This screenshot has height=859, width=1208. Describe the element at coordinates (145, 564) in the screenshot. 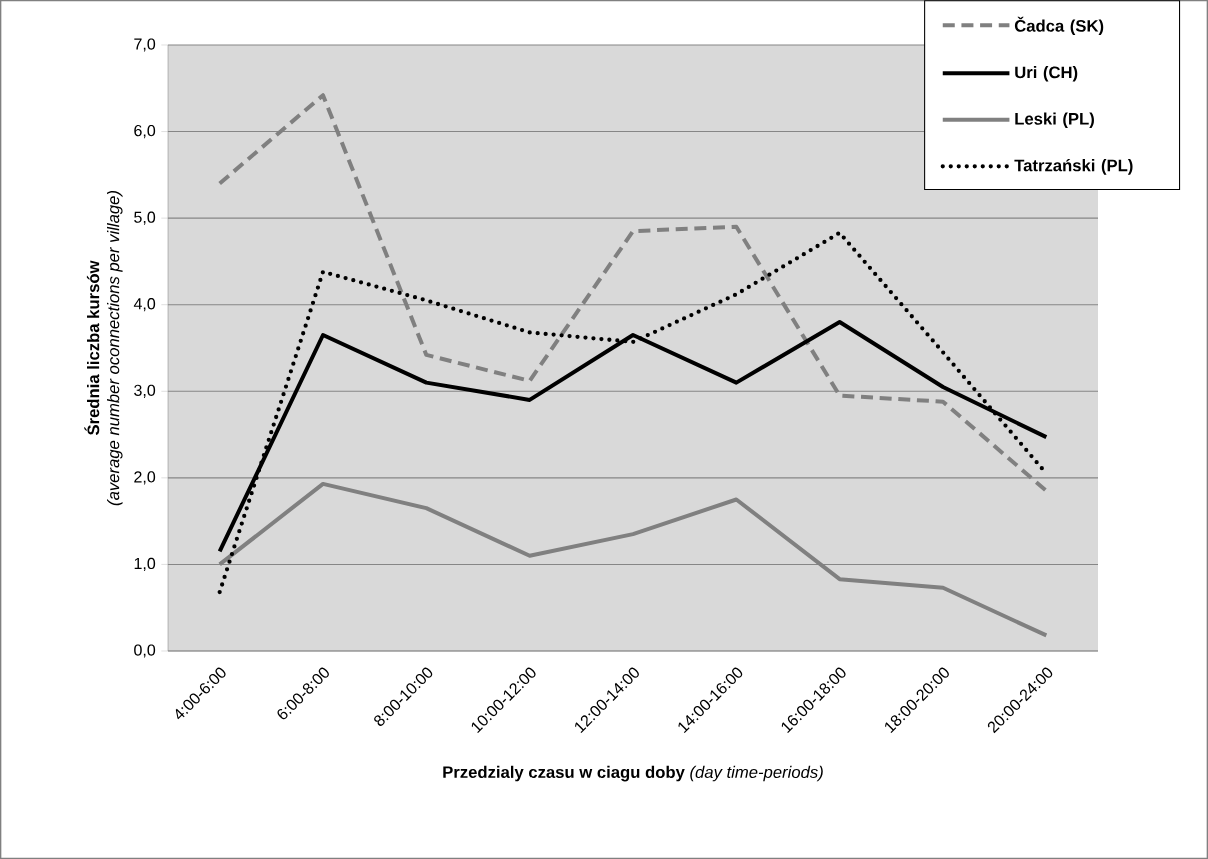

I see `y-tick-label: 1,0` at that location.